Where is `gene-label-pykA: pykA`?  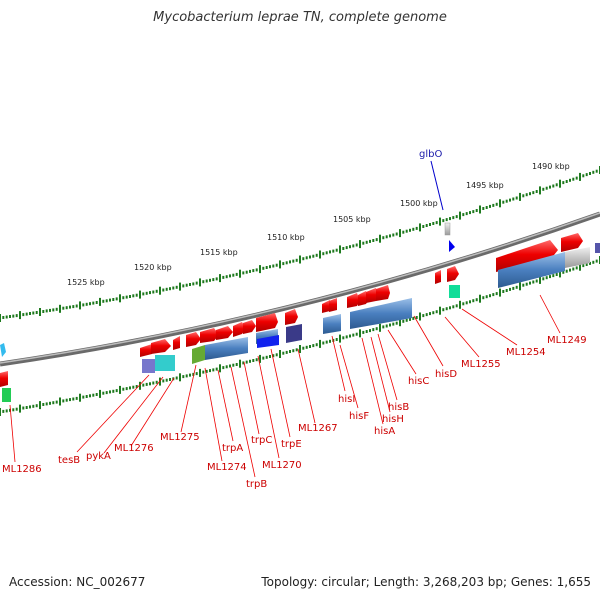 gene-label-pykA: pykA is located at coordinates (98, 456).